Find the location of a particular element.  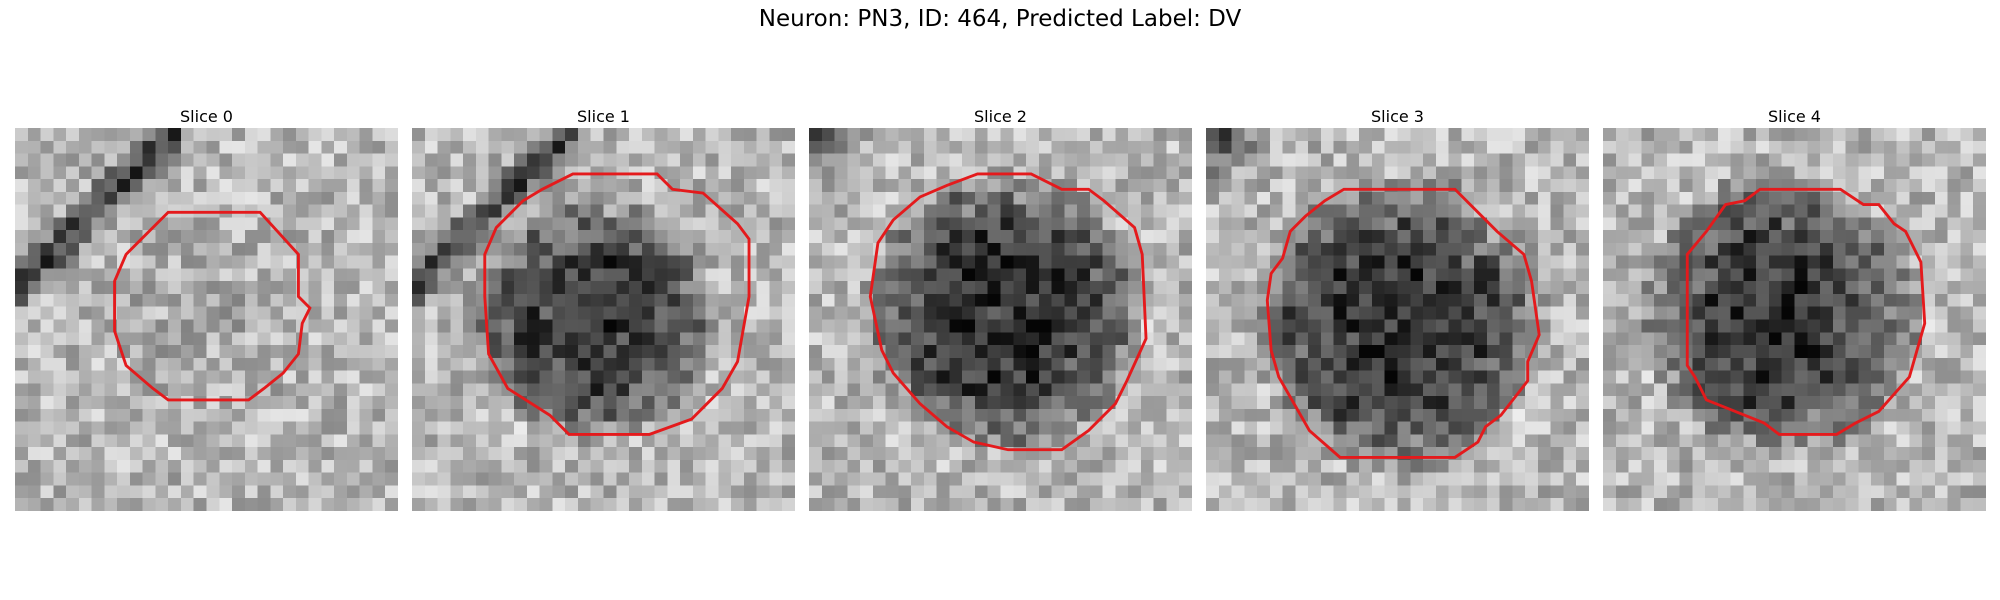

slice-panel-0: Slice 0 is located at coordinates (206, 308).